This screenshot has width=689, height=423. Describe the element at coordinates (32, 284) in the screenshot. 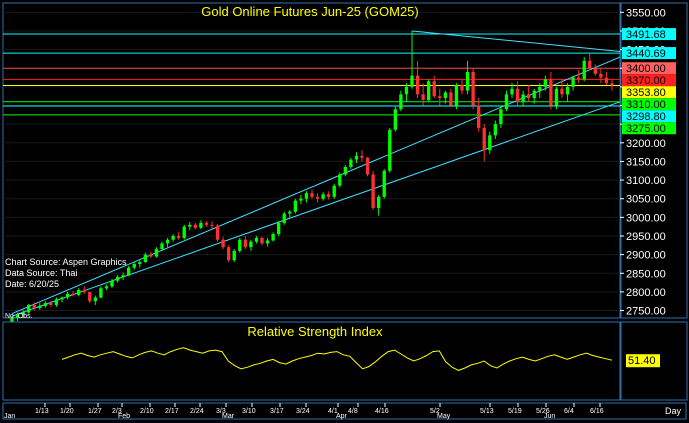

I see `info-line-date: Date: 6/20/25` at that location.